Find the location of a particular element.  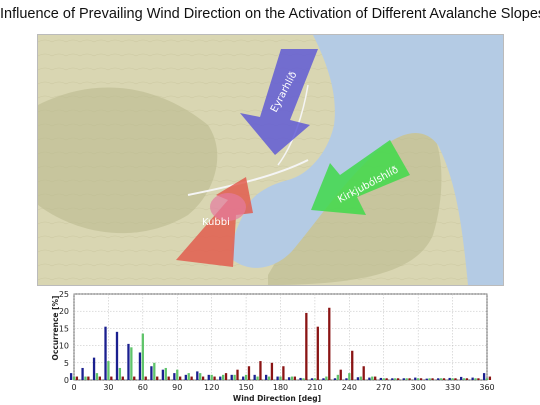

y-tick-label: 10 is located at coordinates (64, 346).